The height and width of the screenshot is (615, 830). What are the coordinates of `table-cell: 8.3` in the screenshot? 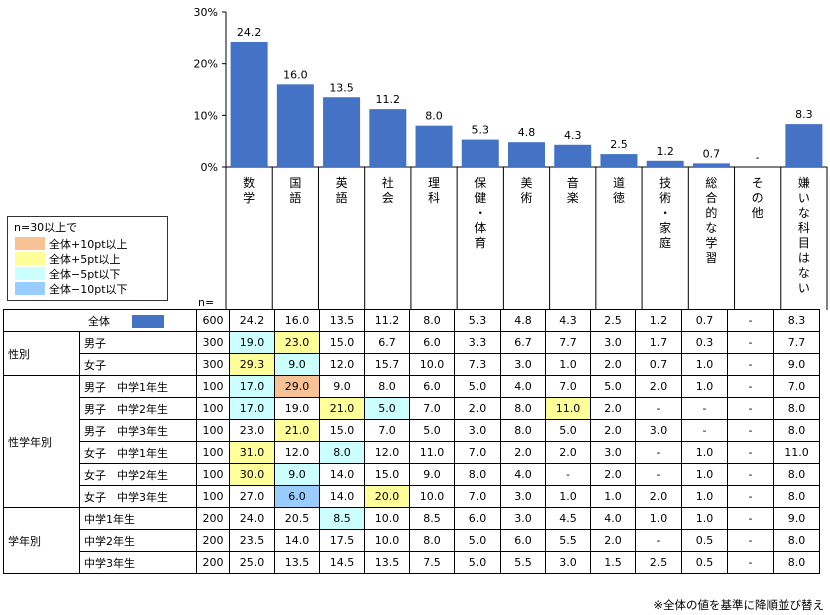 It's located at (796, 320).